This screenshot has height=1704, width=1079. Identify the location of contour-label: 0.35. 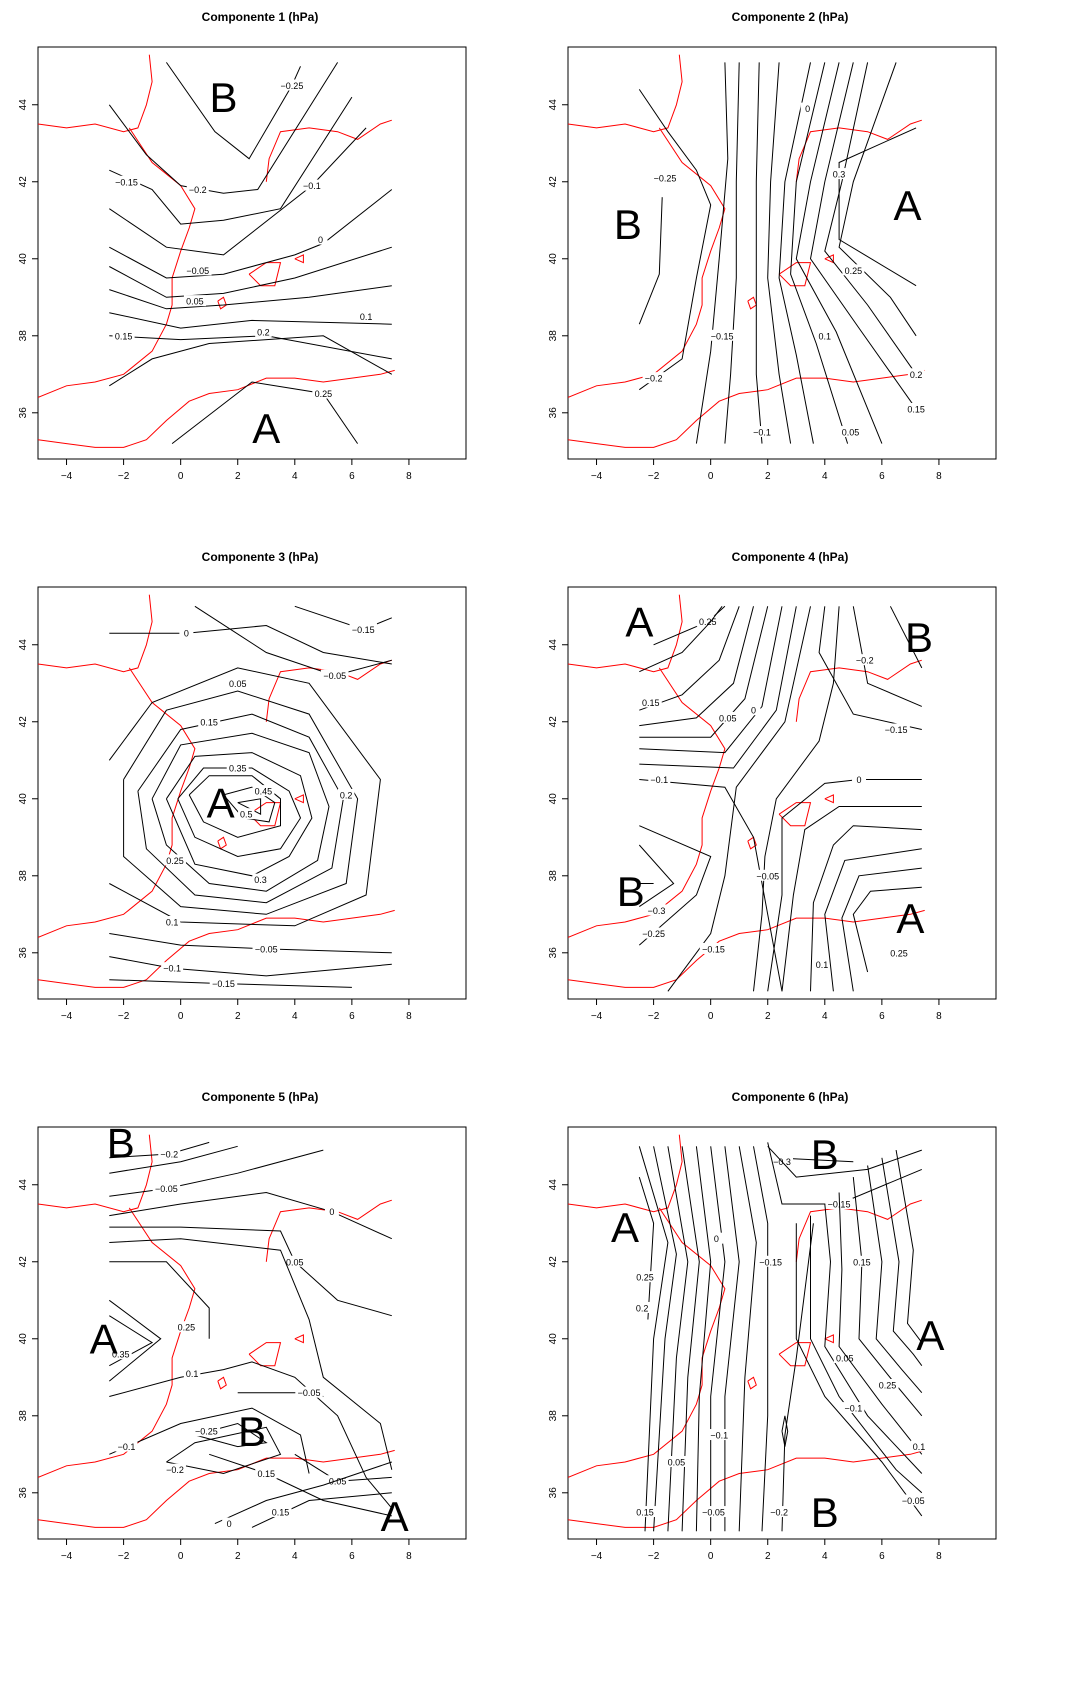
(121, 1355).